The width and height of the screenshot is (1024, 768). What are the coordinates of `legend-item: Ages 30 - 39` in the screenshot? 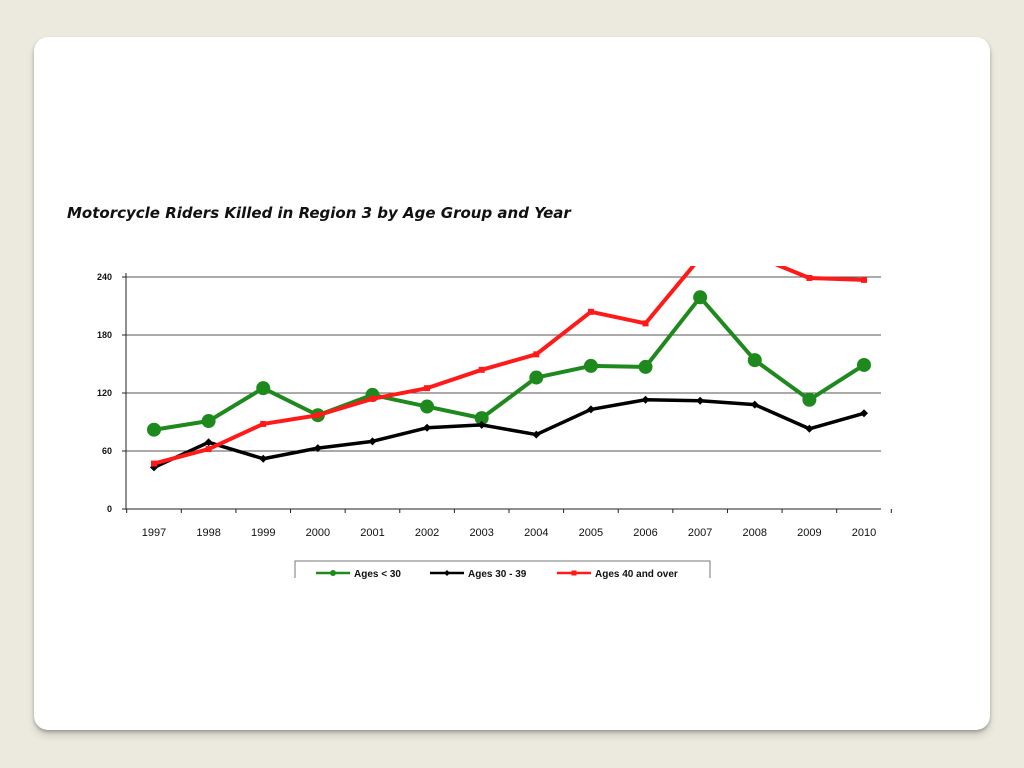 It's located at (478, 574).